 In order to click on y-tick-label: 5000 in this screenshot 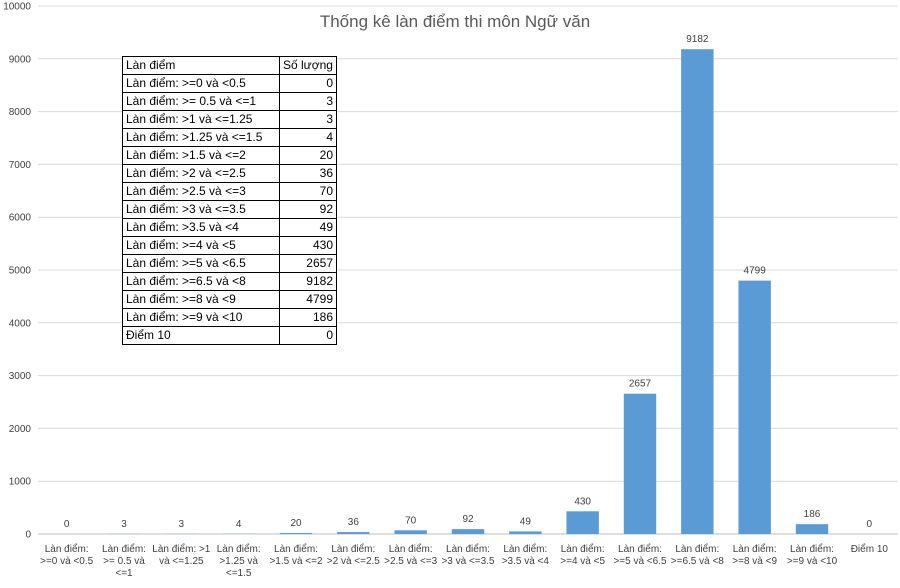, I will do `click(20, 271)`.